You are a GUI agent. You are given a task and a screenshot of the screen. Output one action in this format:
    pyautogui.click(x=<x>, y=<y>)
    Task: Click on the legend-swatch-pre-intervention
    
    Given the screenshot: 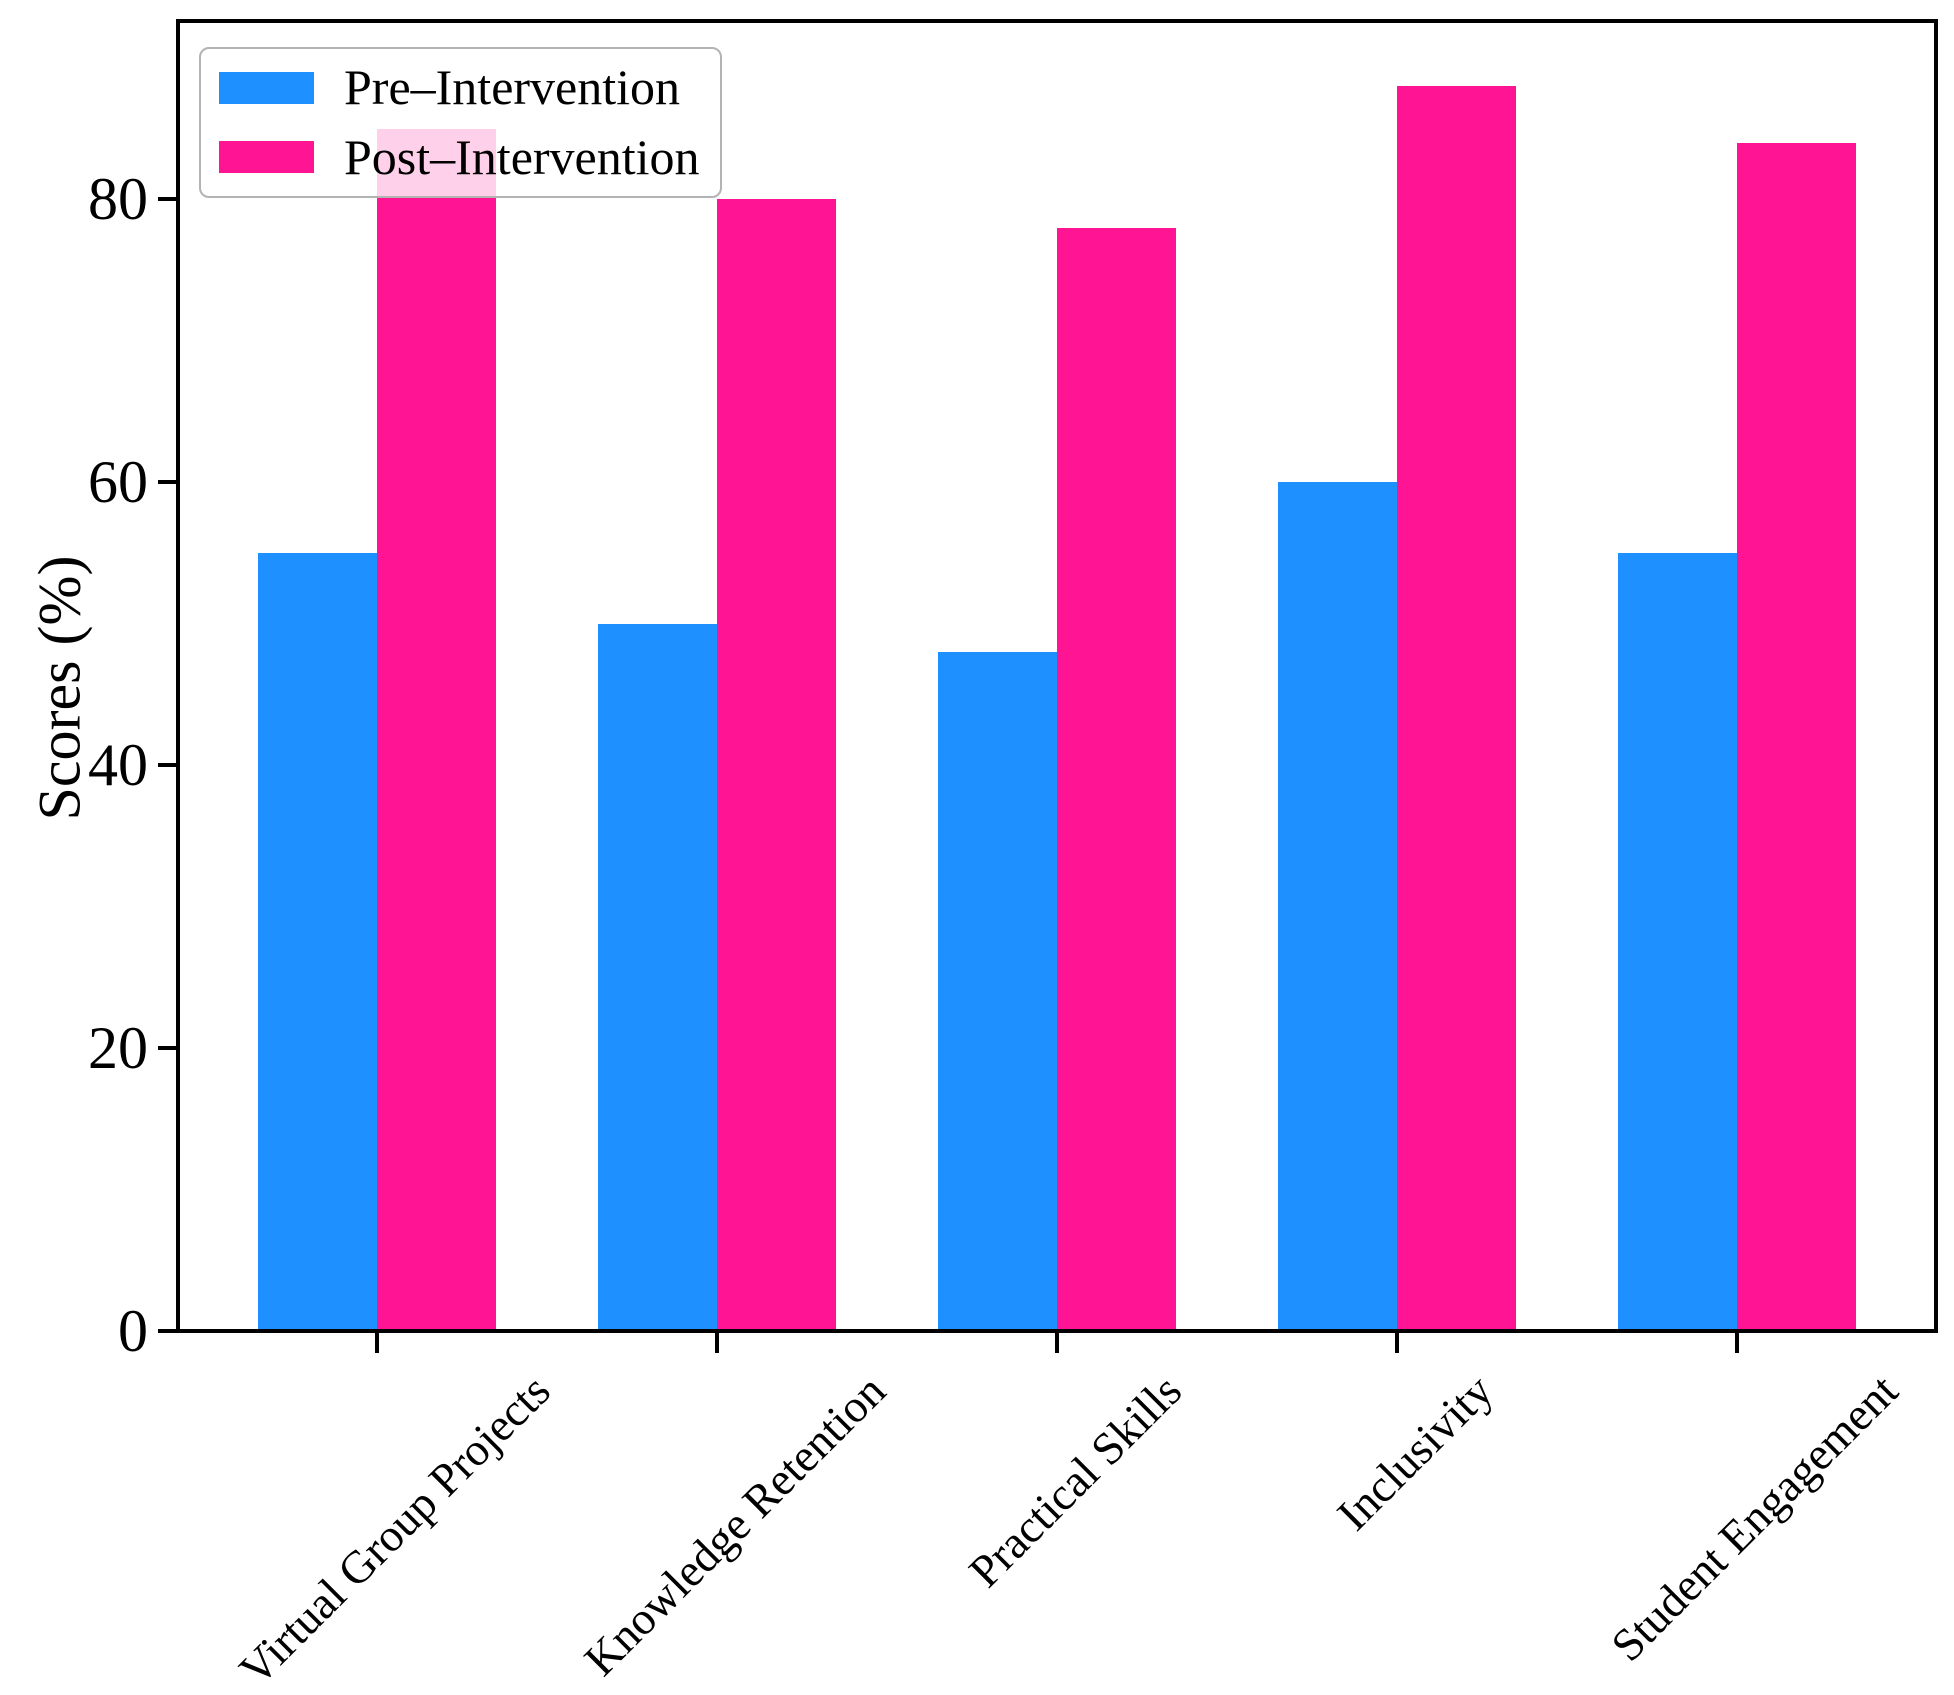 What is the action you would take?
    pyautogui.click(x=266, y=87)
    